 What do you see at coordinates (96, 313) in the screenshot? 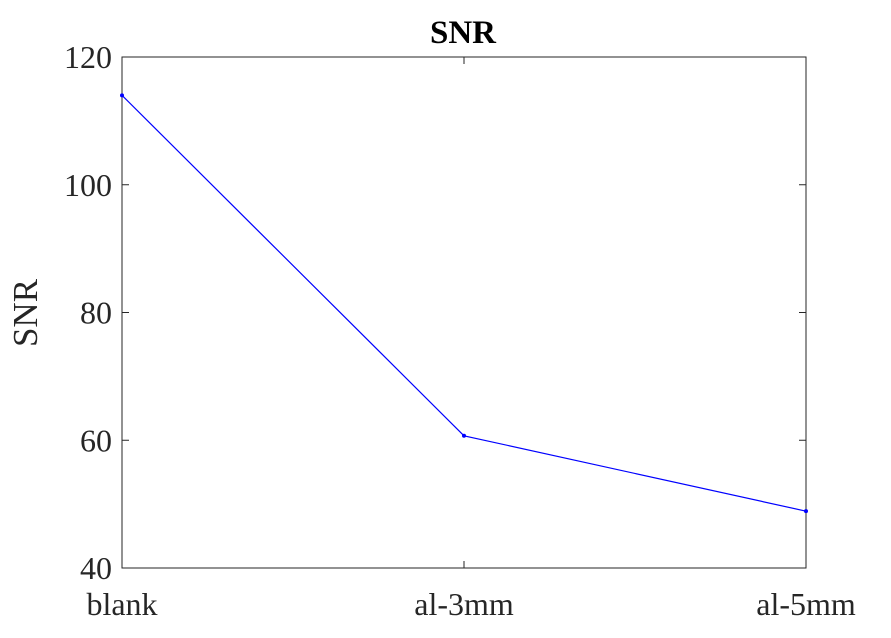
I see `y-tick-label: 80` at bounding box center [96, 313].